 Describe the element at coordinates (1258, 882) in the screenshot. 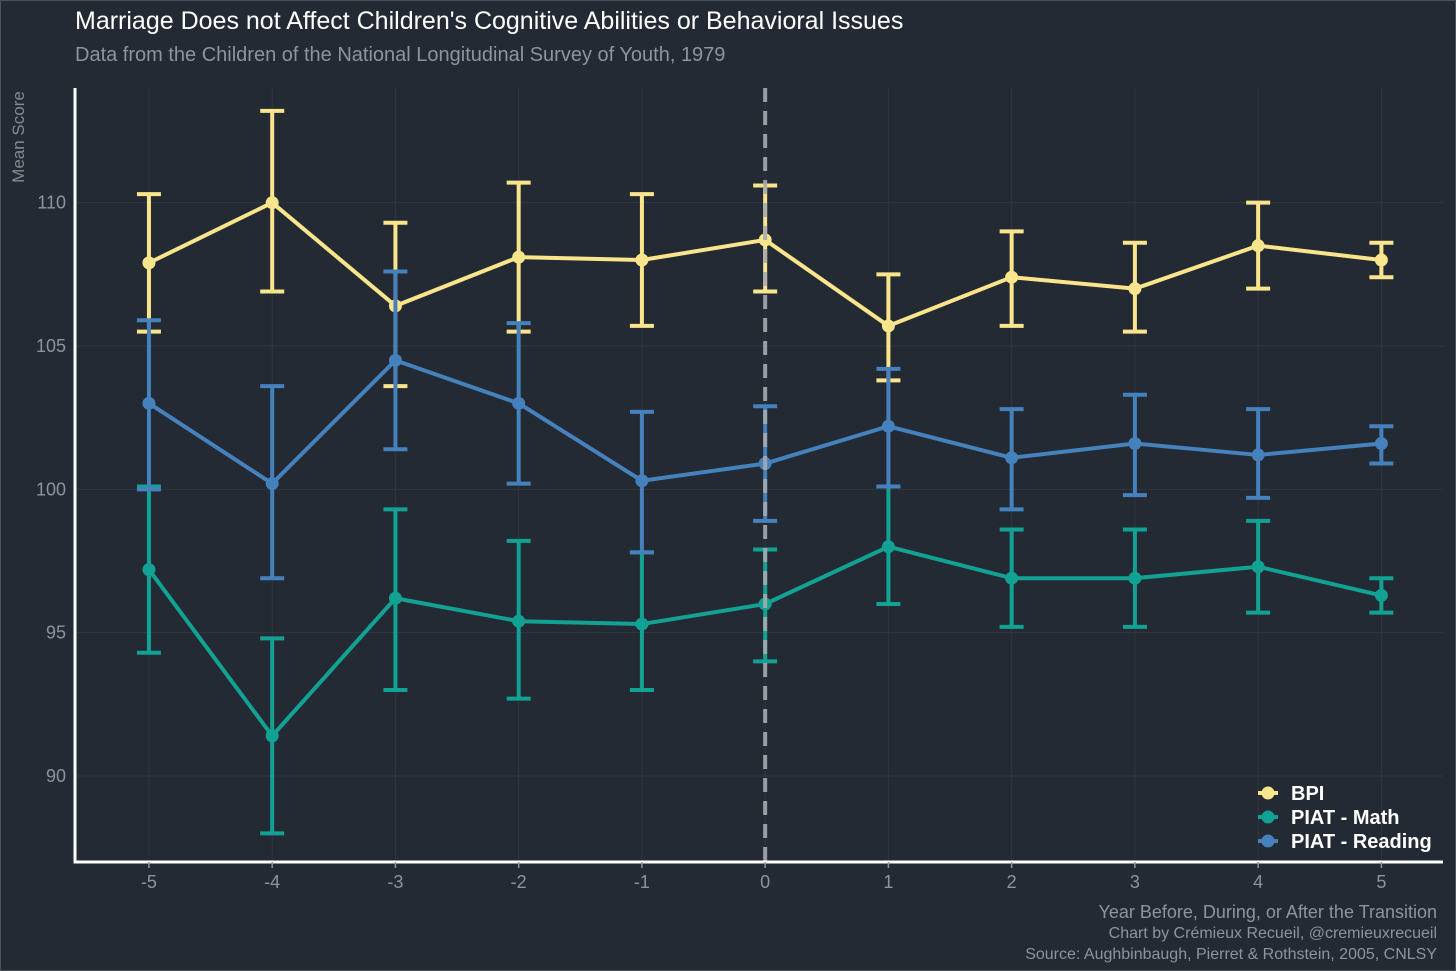

I see `x-tick-label: 4` at that location.